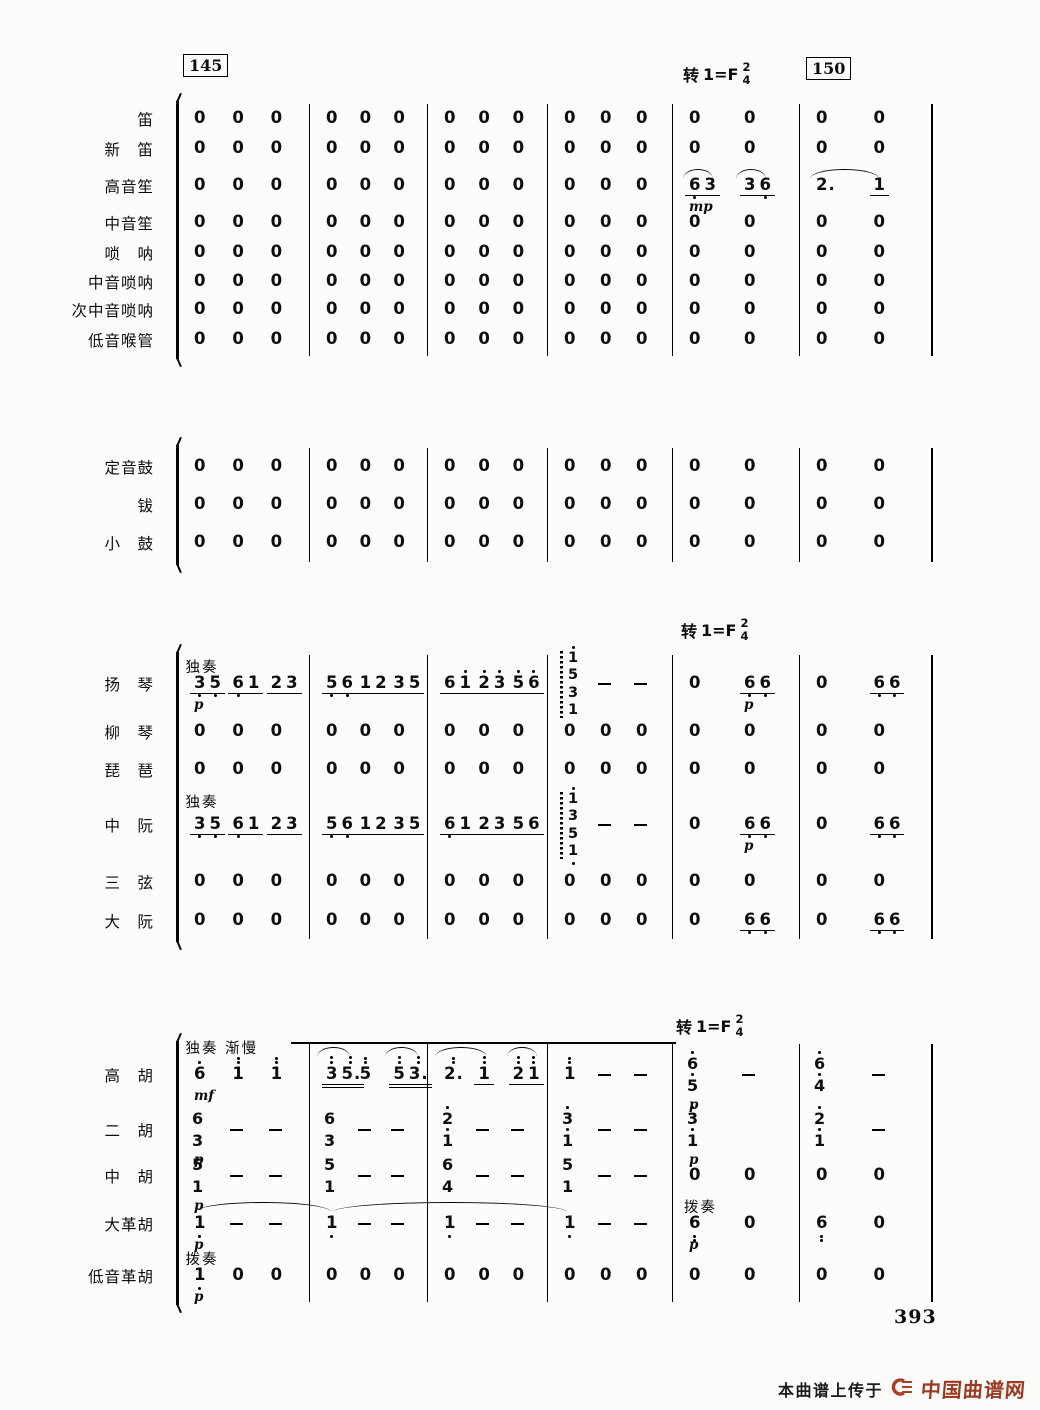 This screenshot has width=1040, height=1410. I want to click on system-brace, so click(181, 505).